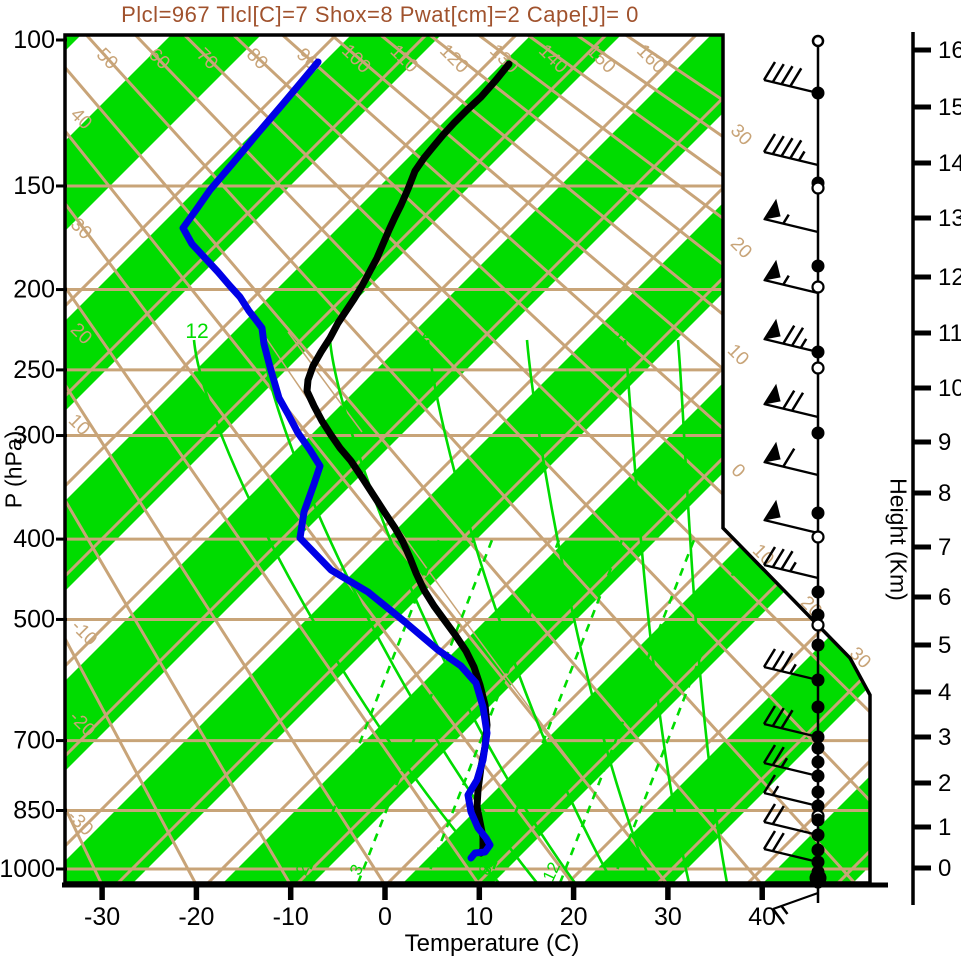  Describe the element at coordinates (453, 58) in the screenshot. I see `svg-text: 120` at that location.